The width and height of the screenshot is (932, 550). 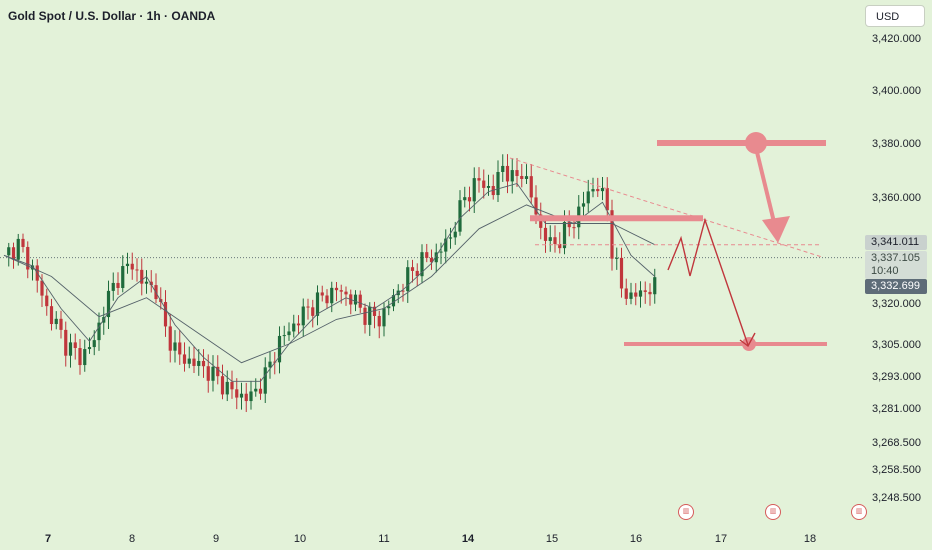 I want to click on x-axis: 7 8 9 10 11 14 15 16 17 18, so click(x=430, y=539).